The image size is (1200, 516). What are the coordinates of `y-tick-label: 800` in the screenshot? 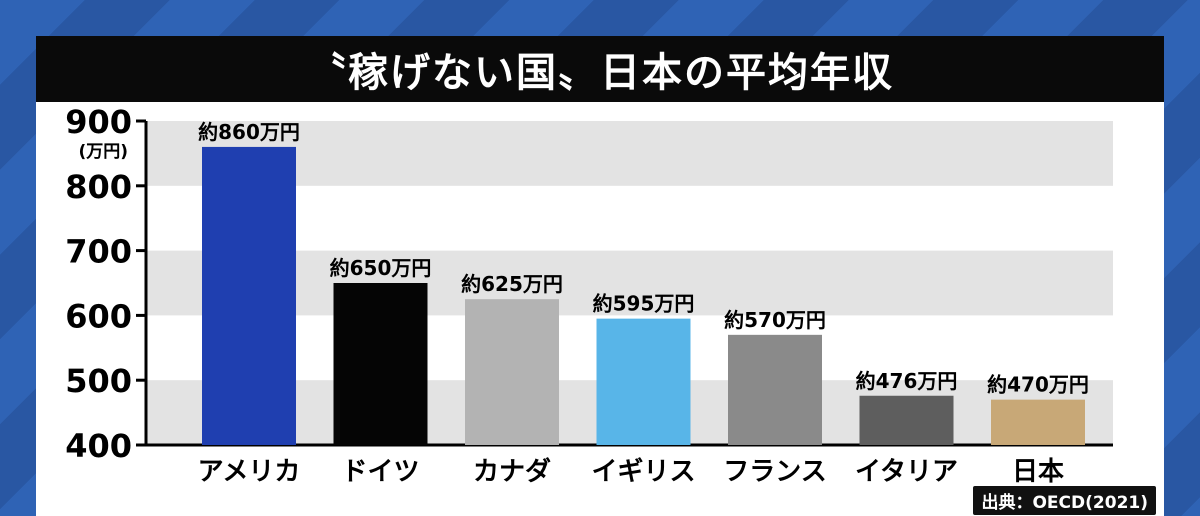 It's located at (98, 187).